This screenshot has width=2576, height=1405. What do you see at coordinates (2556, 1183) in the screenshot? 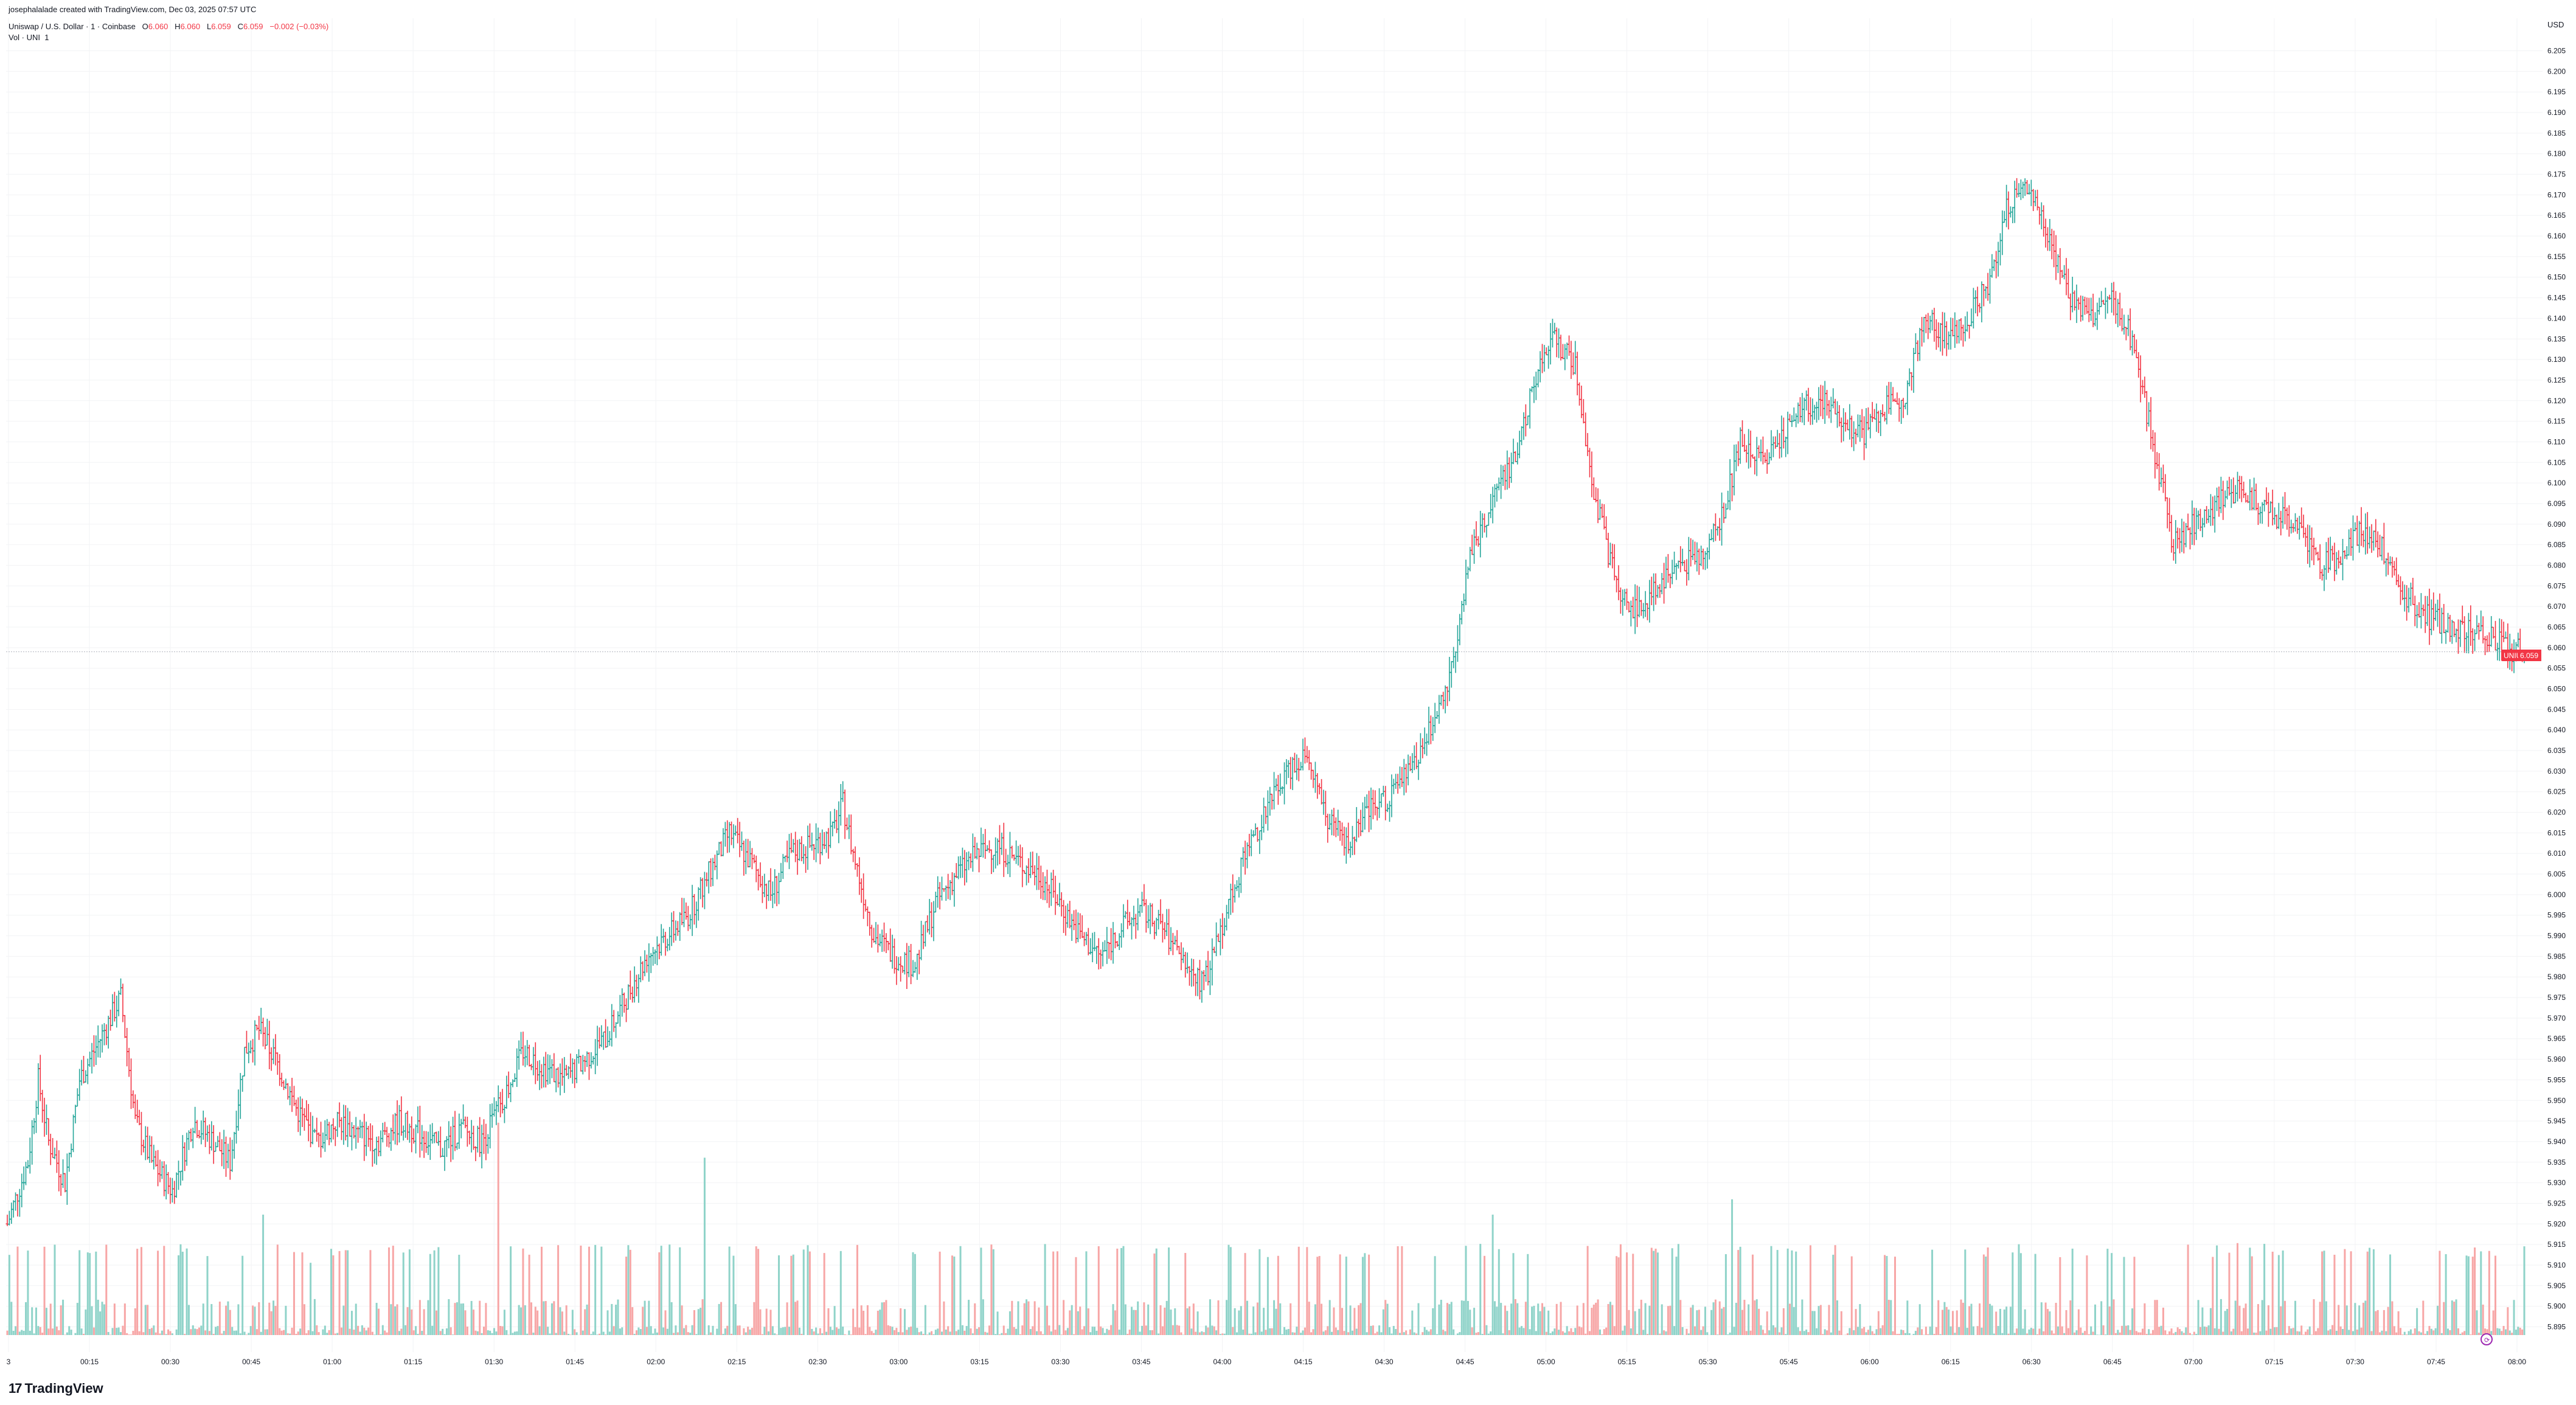
I see `y-tick-label: 5.930` at bounding box center [2556, 1183].